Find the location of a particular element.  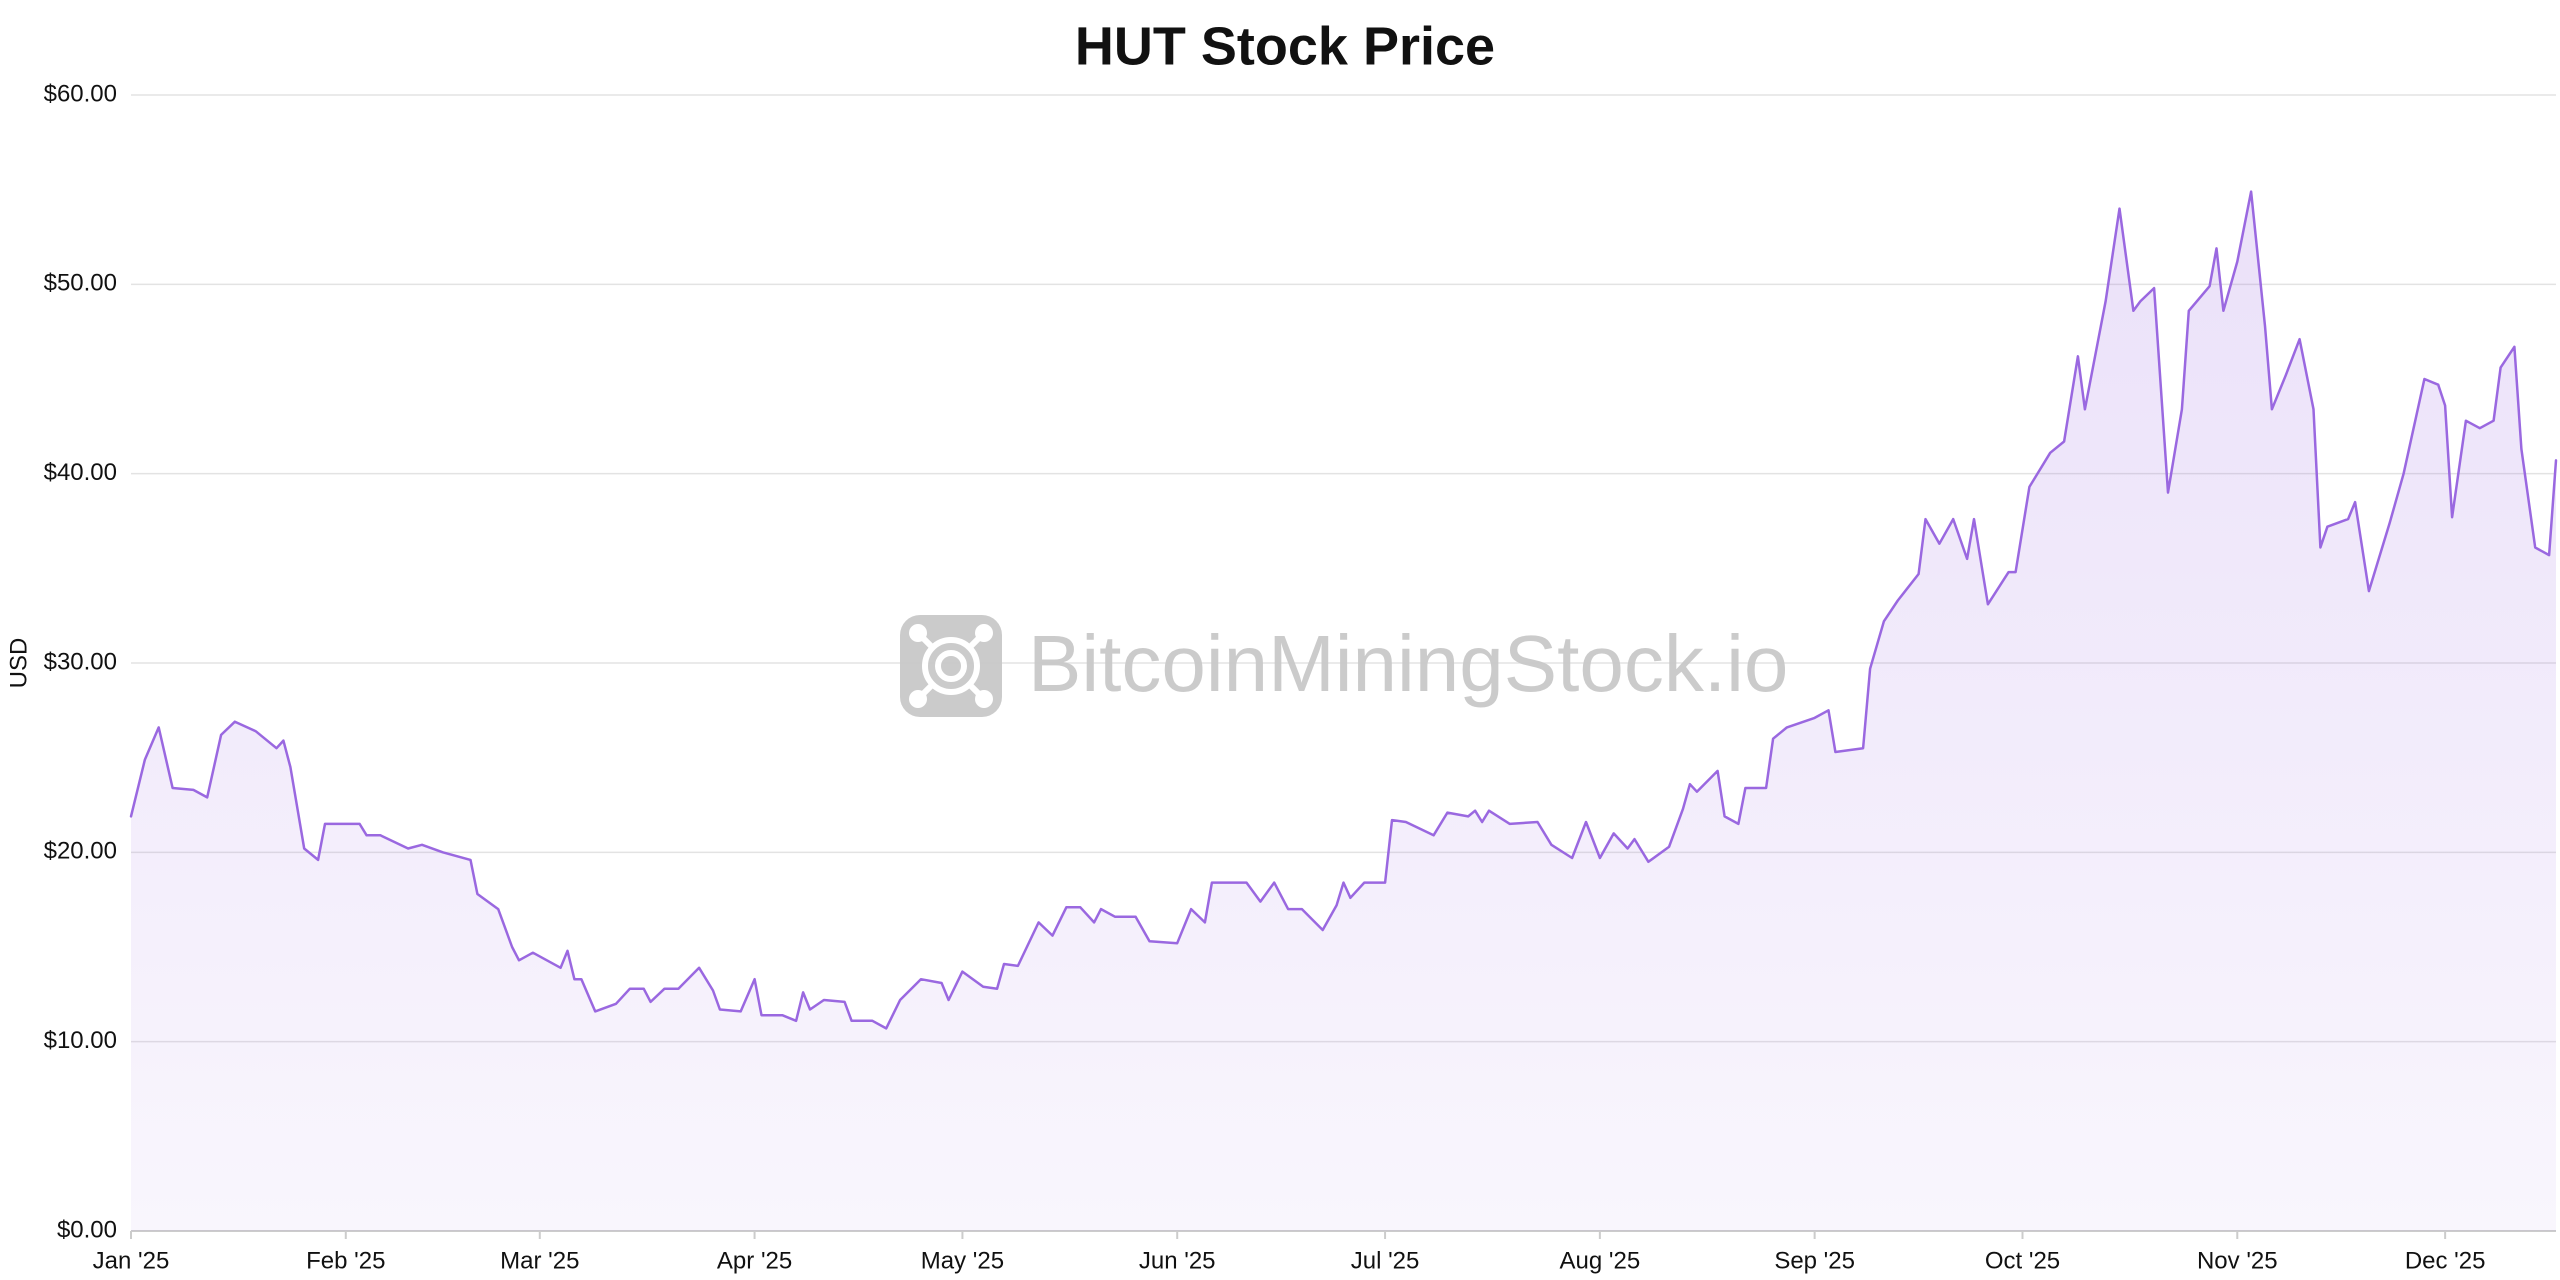

y-axis-label: USD is located at coordinates (18, 663).